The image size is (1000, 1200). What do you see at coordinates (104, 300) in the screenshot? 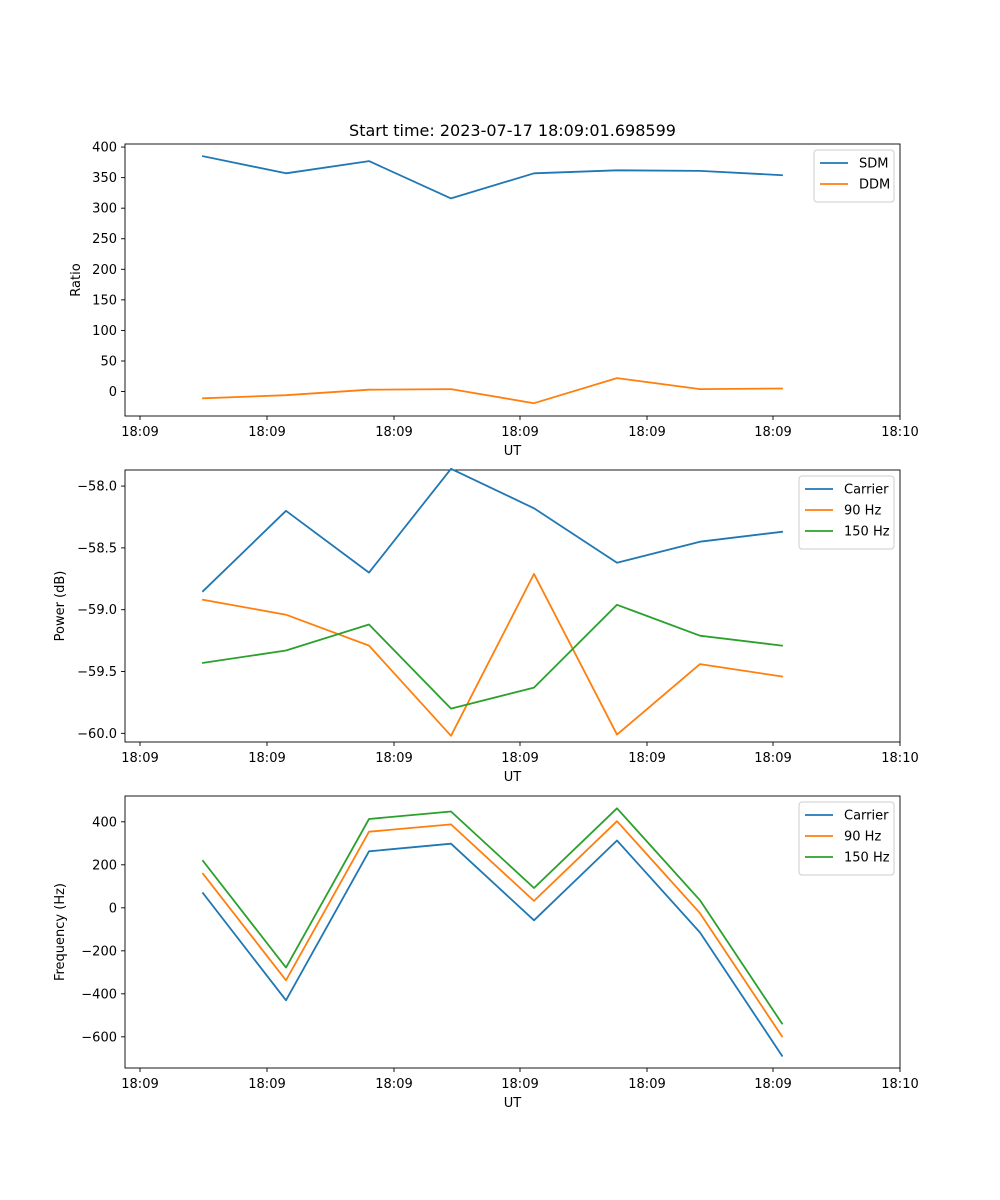
I see `y-tick-label: 150` at bounding box center [104, 300].